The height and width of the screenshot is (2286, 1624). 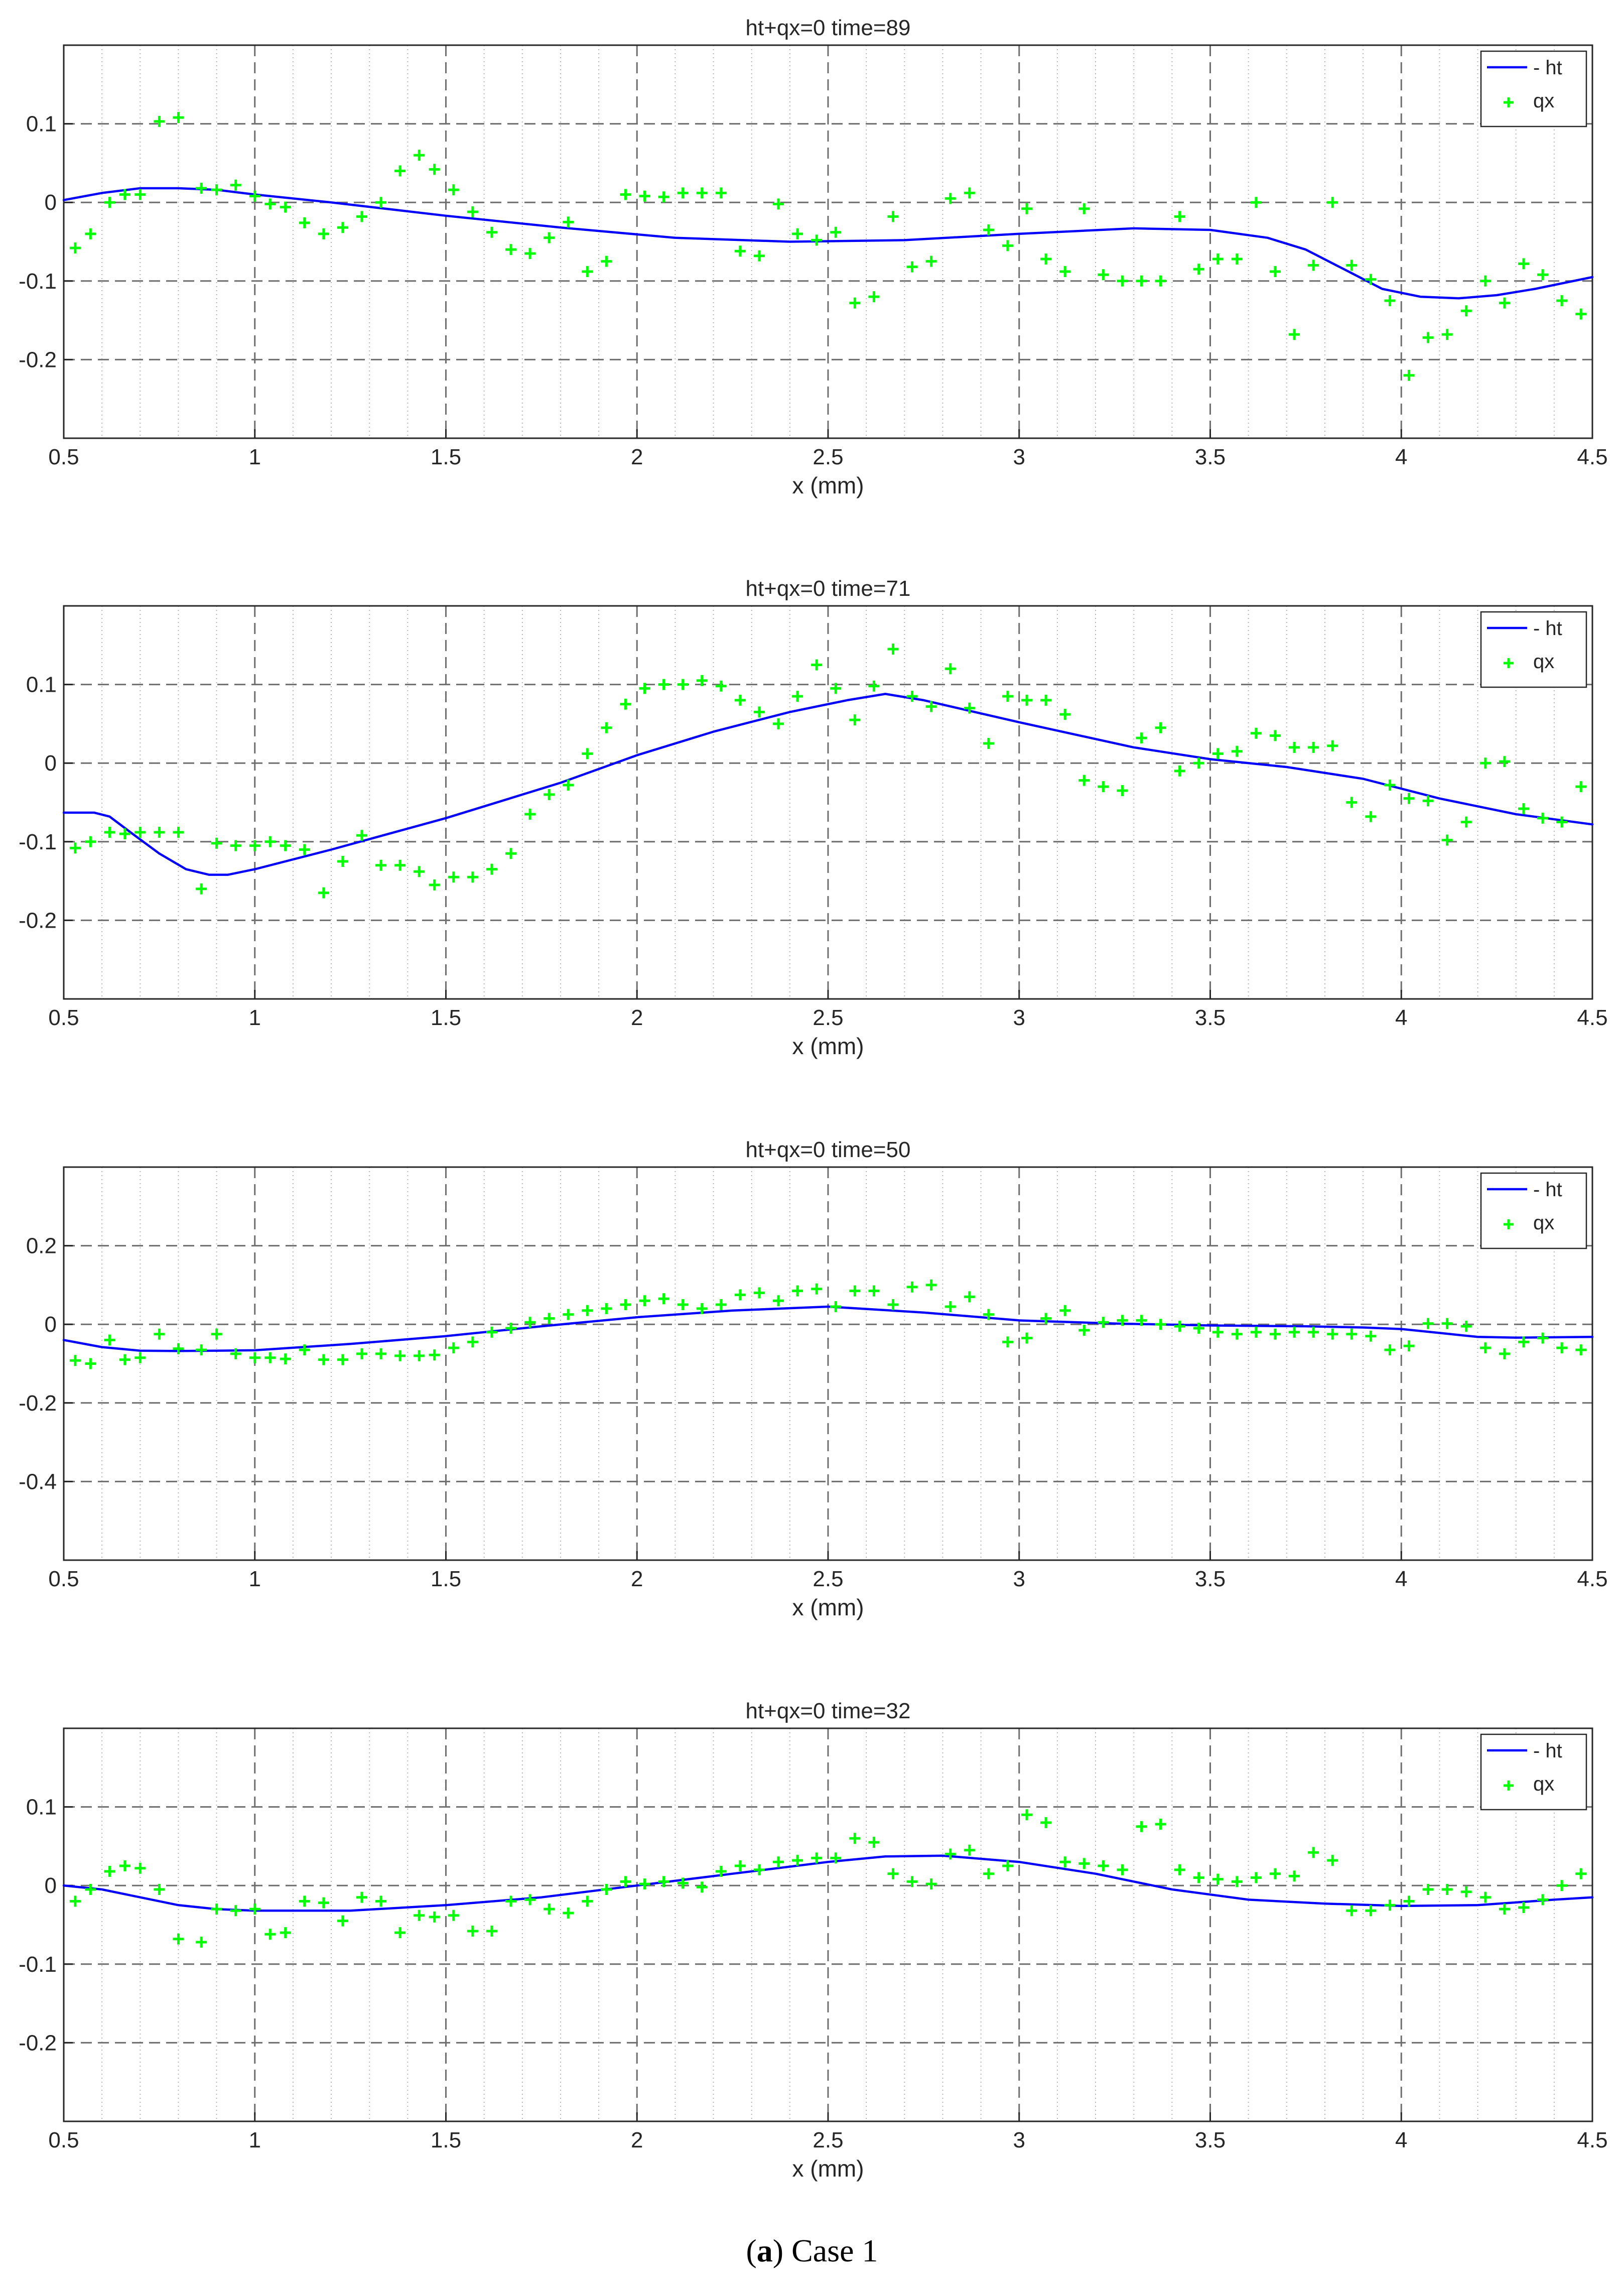 What do you see at coordinates (38, 842) in the screenshot?
I see `y-tick-label: -0.1` at bounding box center [38, 842].